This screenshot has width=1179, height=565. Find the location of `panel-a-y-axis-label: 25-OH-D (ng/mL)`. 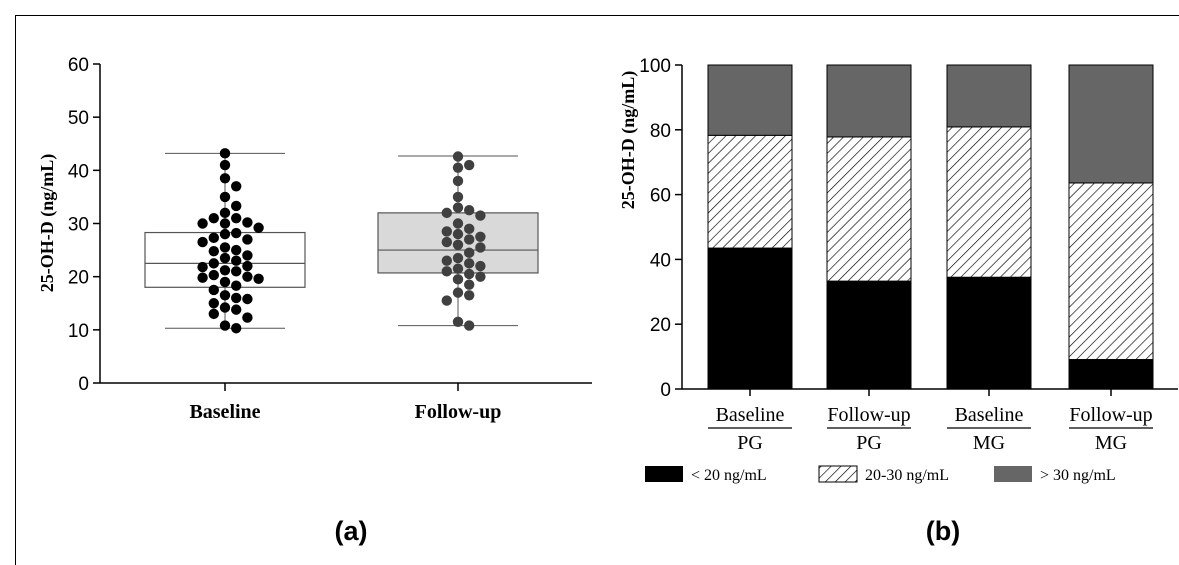

panel-a-y-axis-label: 25-OH-D (ng/mL) is located at coordinates (47, 223).